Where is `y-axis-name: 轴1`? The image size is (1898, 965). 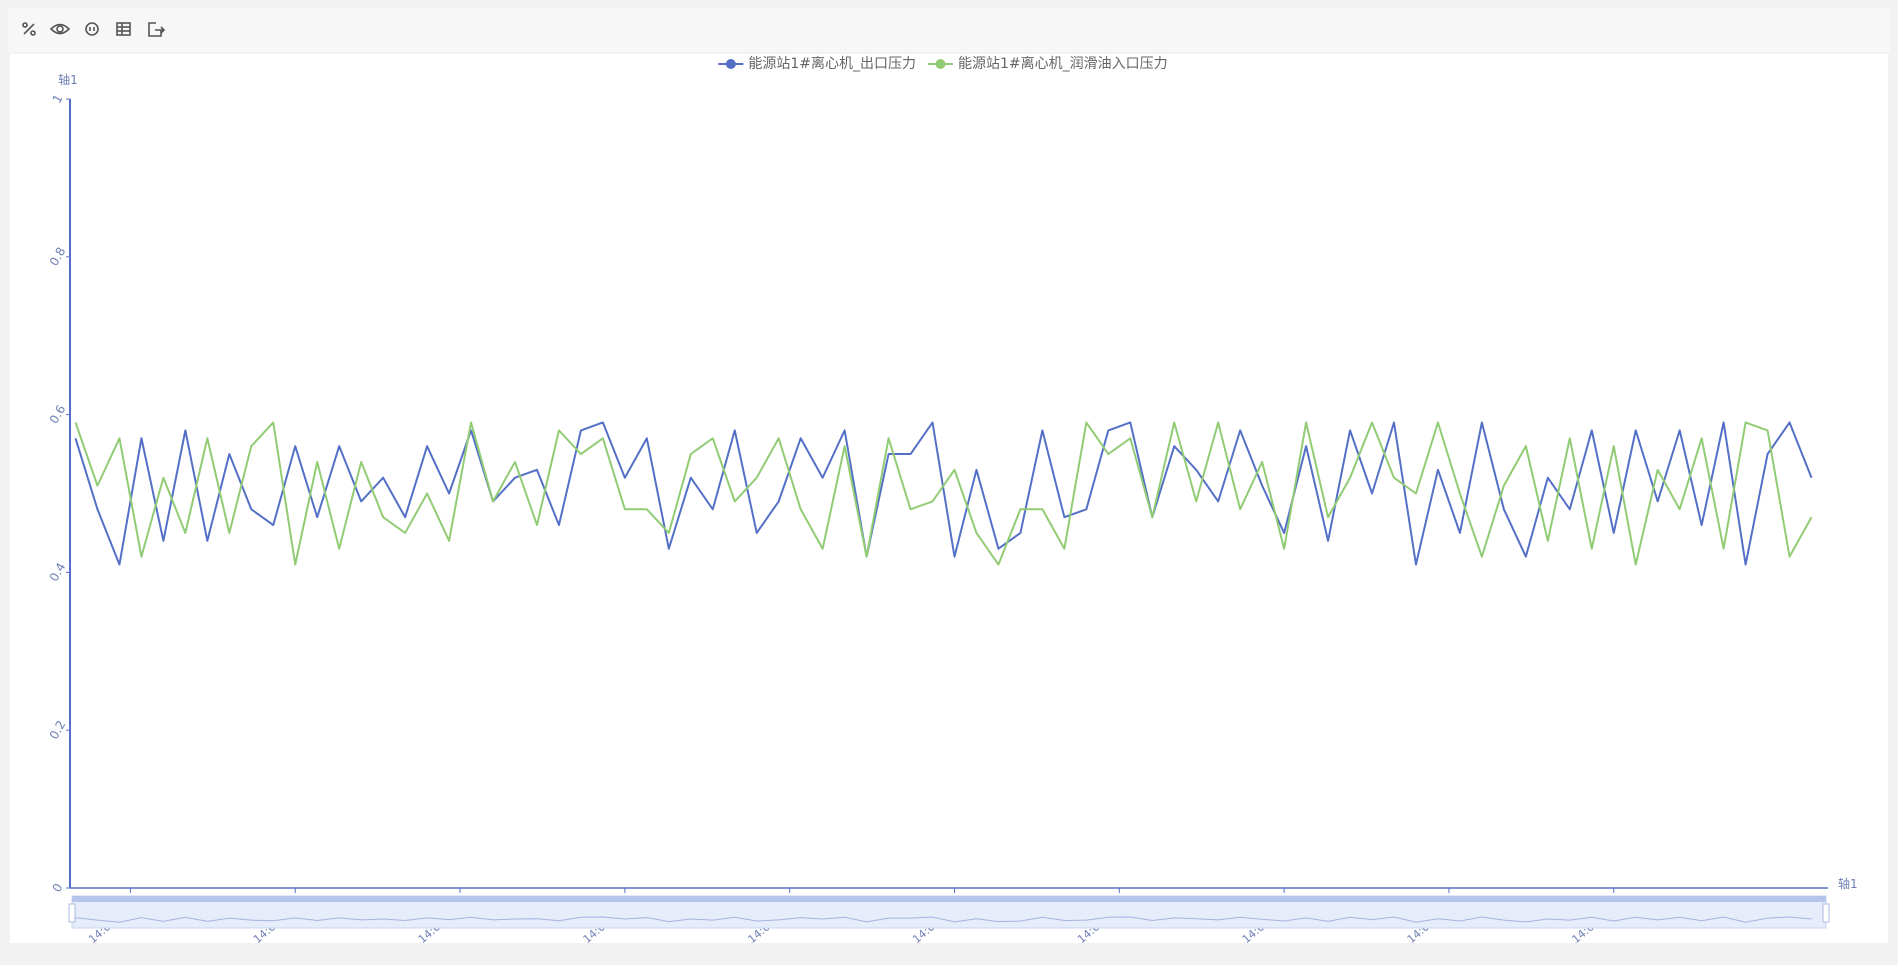 y-axis-name: 轴1 is located at coordinates (68, 79).